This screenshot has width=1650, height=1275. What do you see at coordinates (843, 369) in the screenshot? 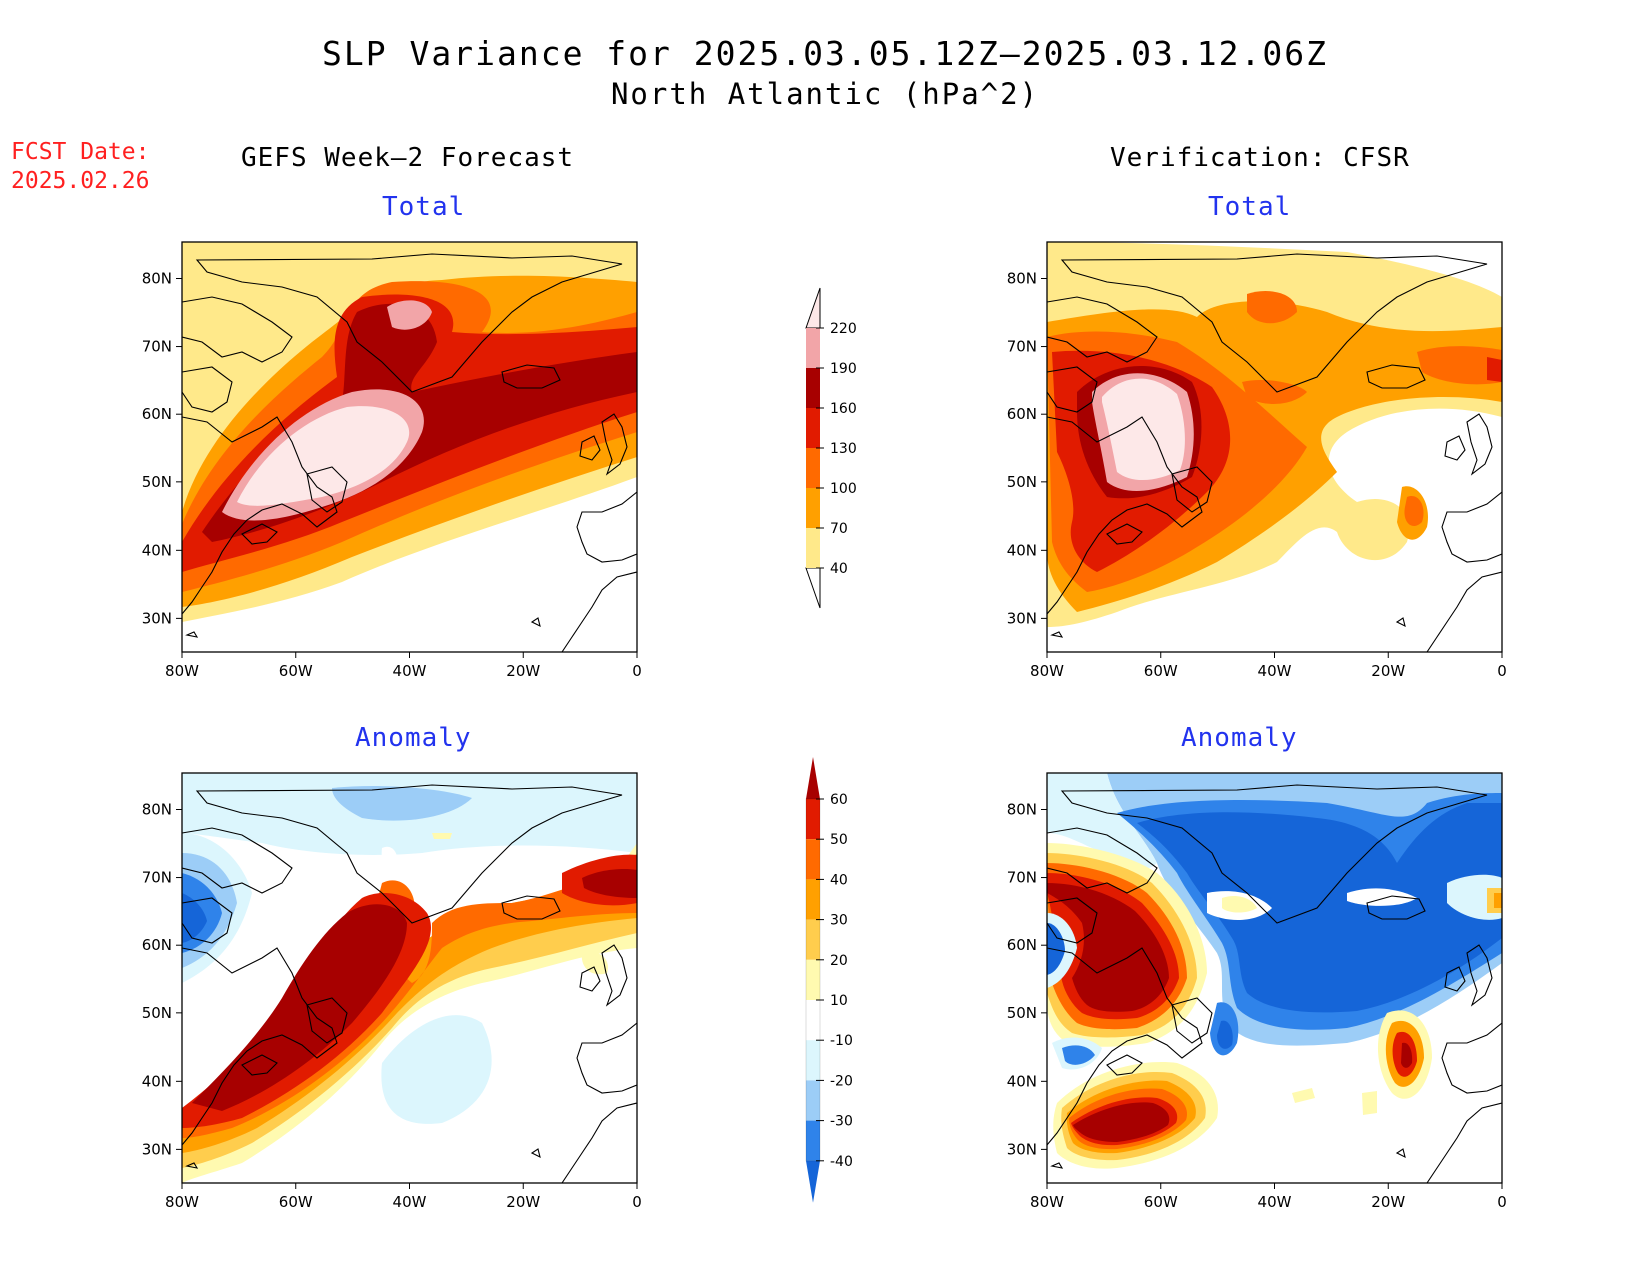
I see `colorbar-level-label: 190` at bounding box center [843, 369].